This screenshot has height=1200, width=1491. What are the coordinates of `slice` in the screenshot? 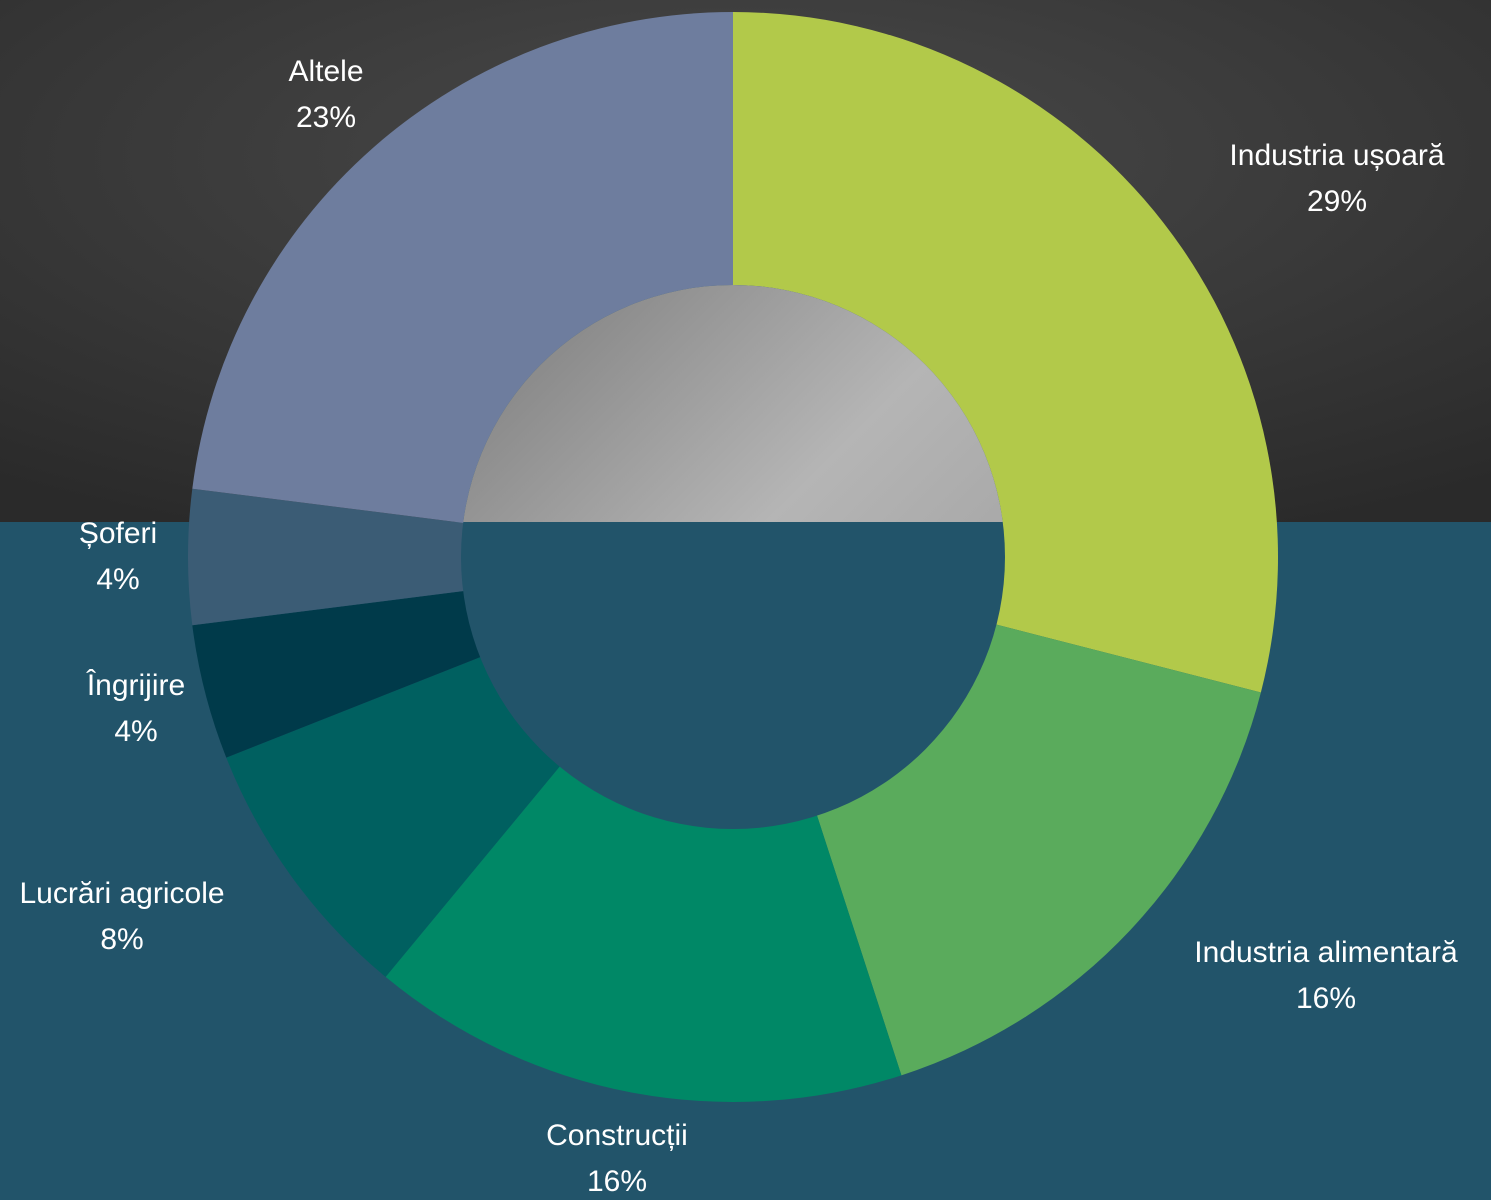 It's located at (460, 557).